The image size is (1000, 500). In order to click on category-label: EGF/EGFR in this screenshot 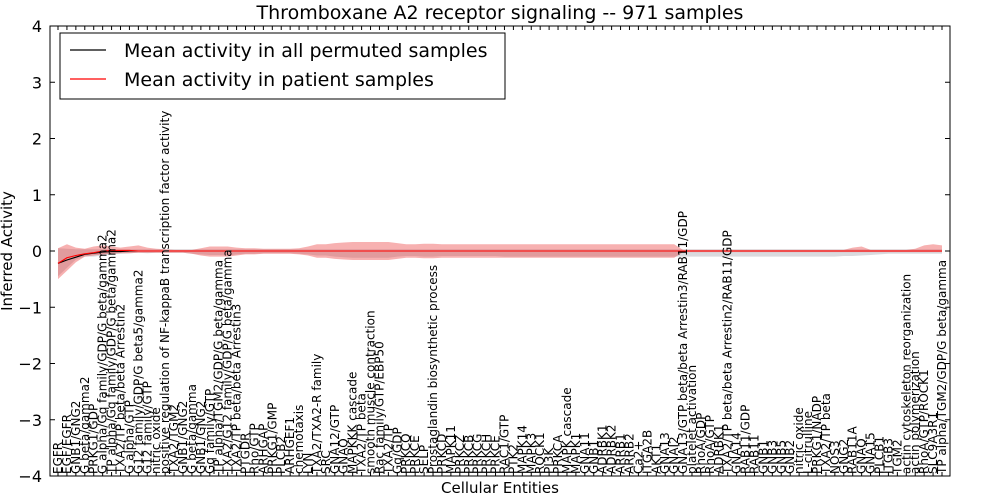, I will do `click(67, 444)`.